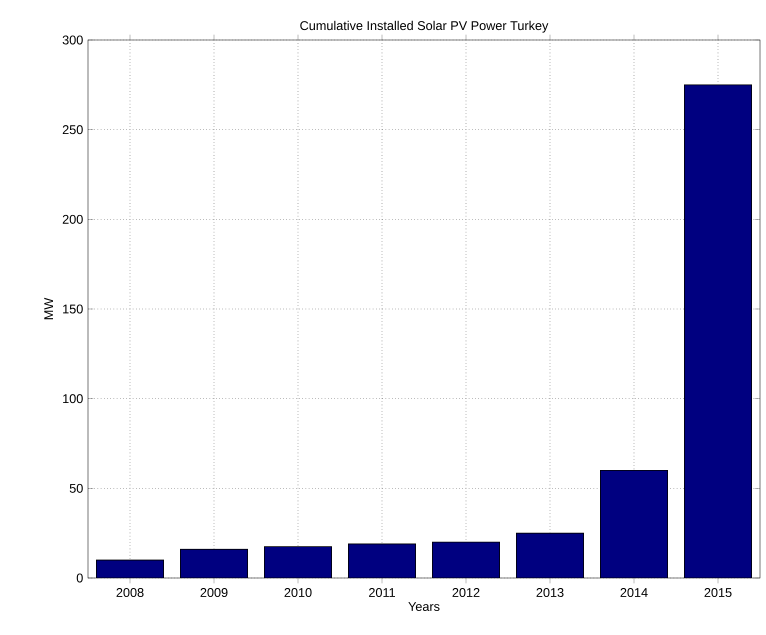 The width and height of the screenshot is (766, 635). What do you see at coordinates (382, 593) in the screenshot?
I see `x-tick-label: 2011` at bounding box center [382, 593].